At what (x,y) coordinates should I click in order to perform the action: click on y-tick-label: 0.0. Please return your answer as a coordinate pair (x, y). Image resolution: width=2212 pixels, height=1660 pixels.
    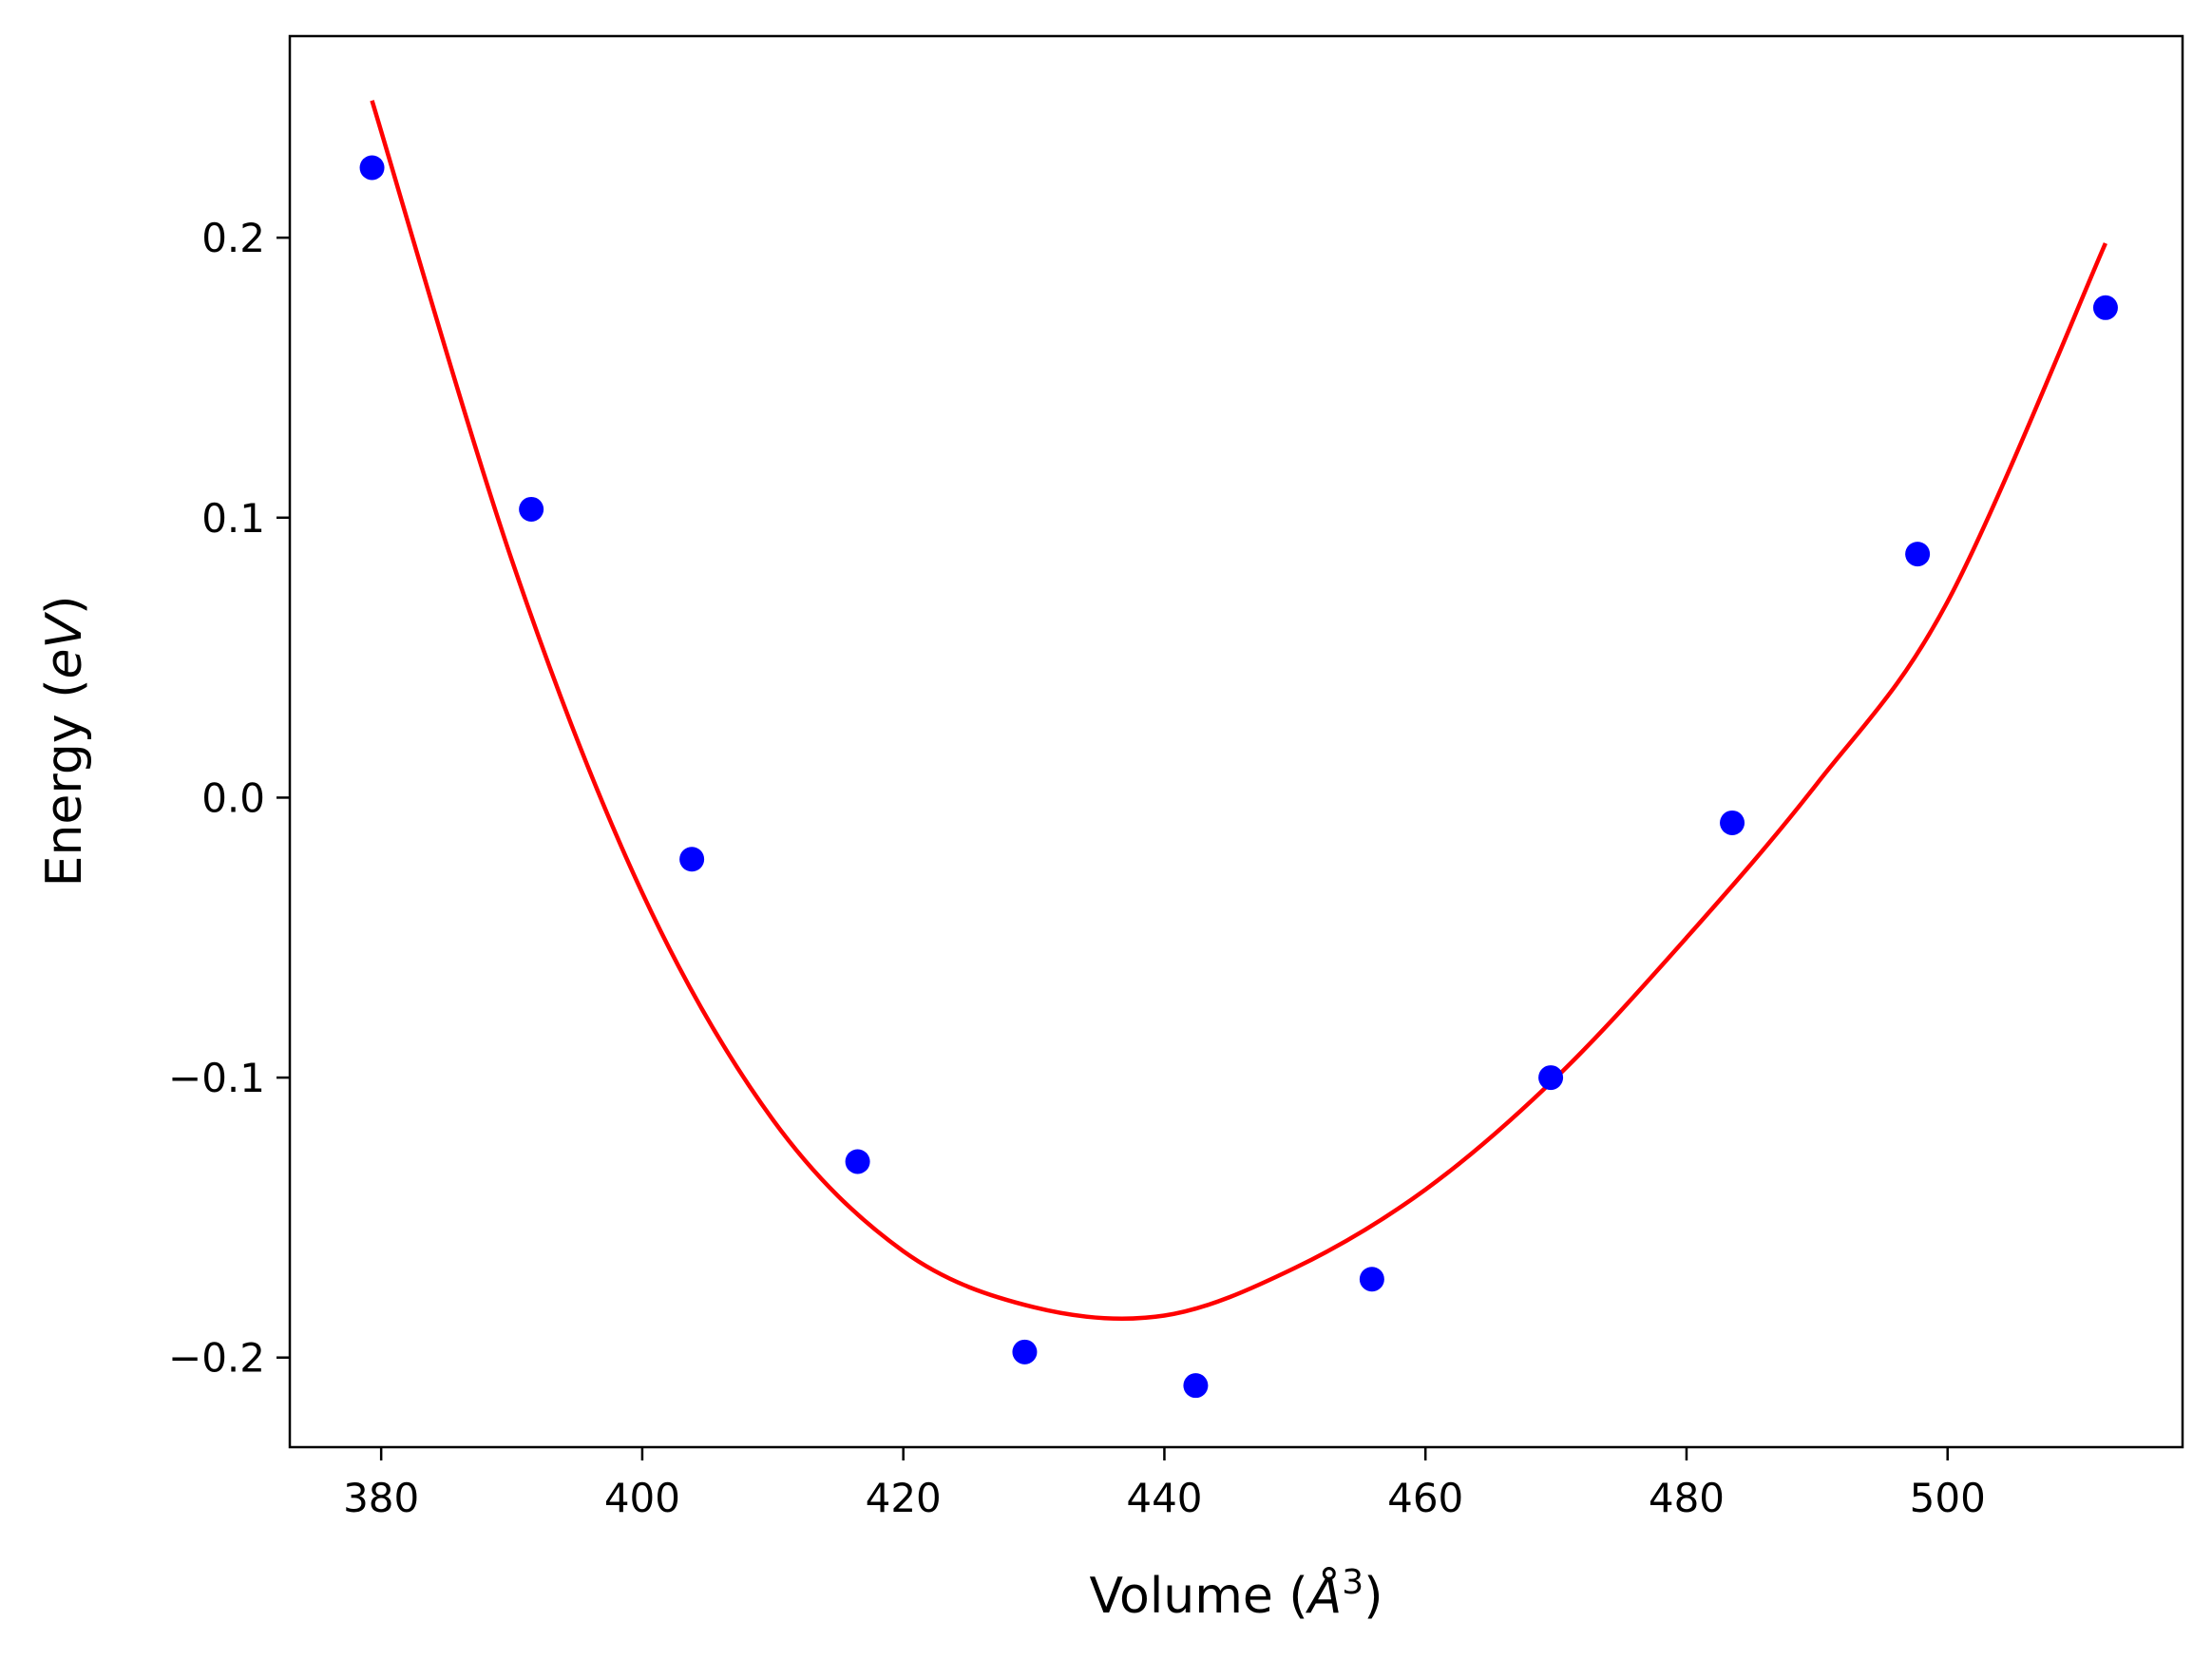
    Looking at the image, I should click on (233, 797).